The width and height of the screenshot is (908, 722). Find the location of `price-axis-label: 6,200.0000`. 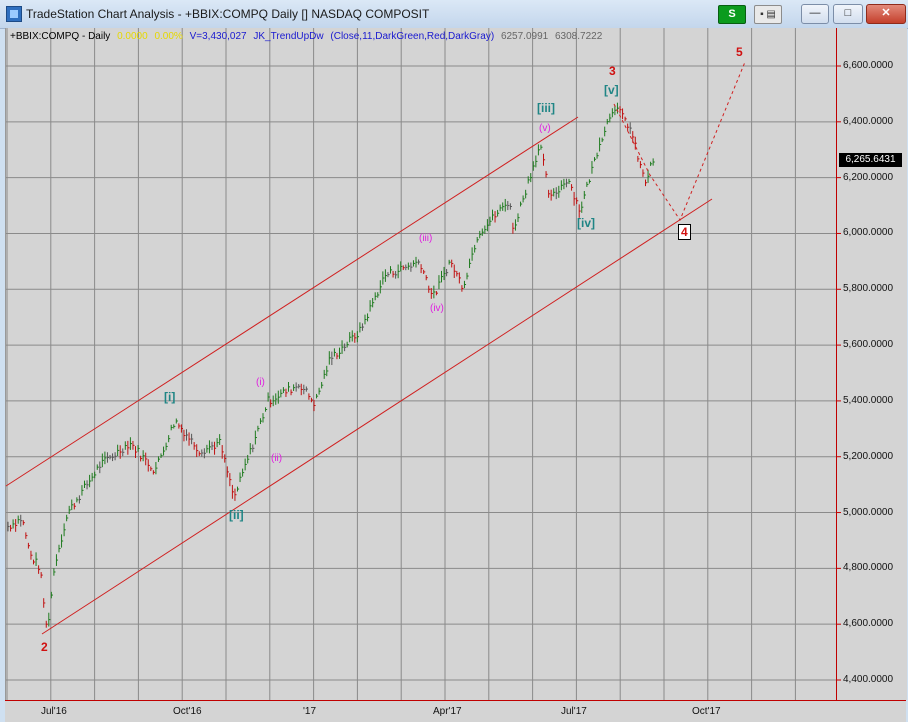

price-axis-label: 6,200.0000 is located at coordinates (868, 177).